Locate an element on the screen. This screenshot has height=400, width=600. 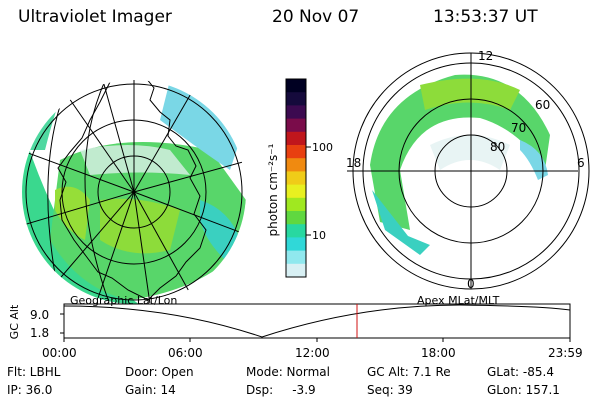
timeline-ytick-min: 1.8 is located at coordinates (39, 333).